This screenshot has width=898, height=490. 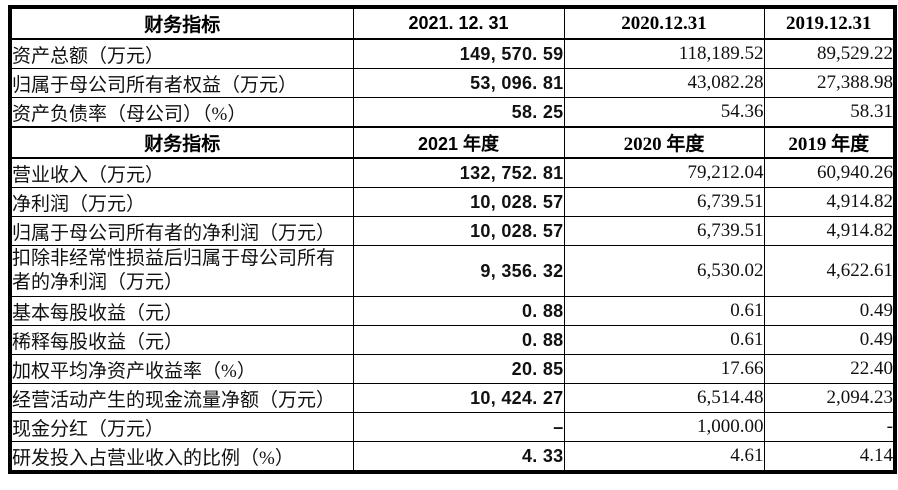 What do you see at coordinates (458, 398) in the screenshot?
I see `value-2021: 10, 424. 27` at bounding box center [458, 398].